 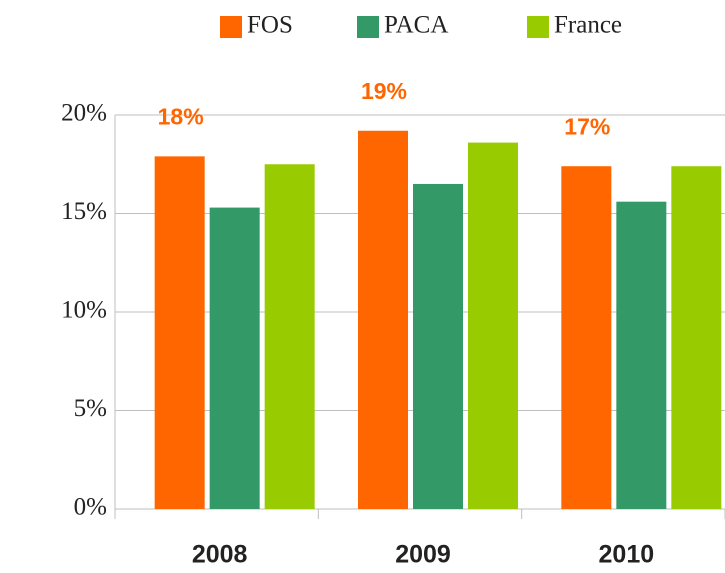 What do you see at coordinates (84, 113) in the screenshot?
I see `y-tick-label: 20%` at bounding box center [84, 113].